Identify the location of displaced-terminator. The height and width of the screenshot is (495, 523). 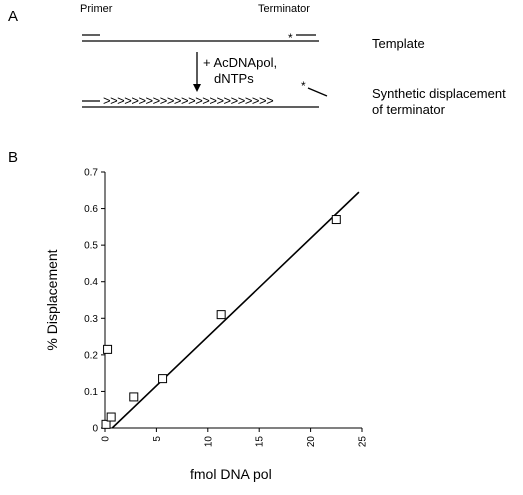
(317, 92).